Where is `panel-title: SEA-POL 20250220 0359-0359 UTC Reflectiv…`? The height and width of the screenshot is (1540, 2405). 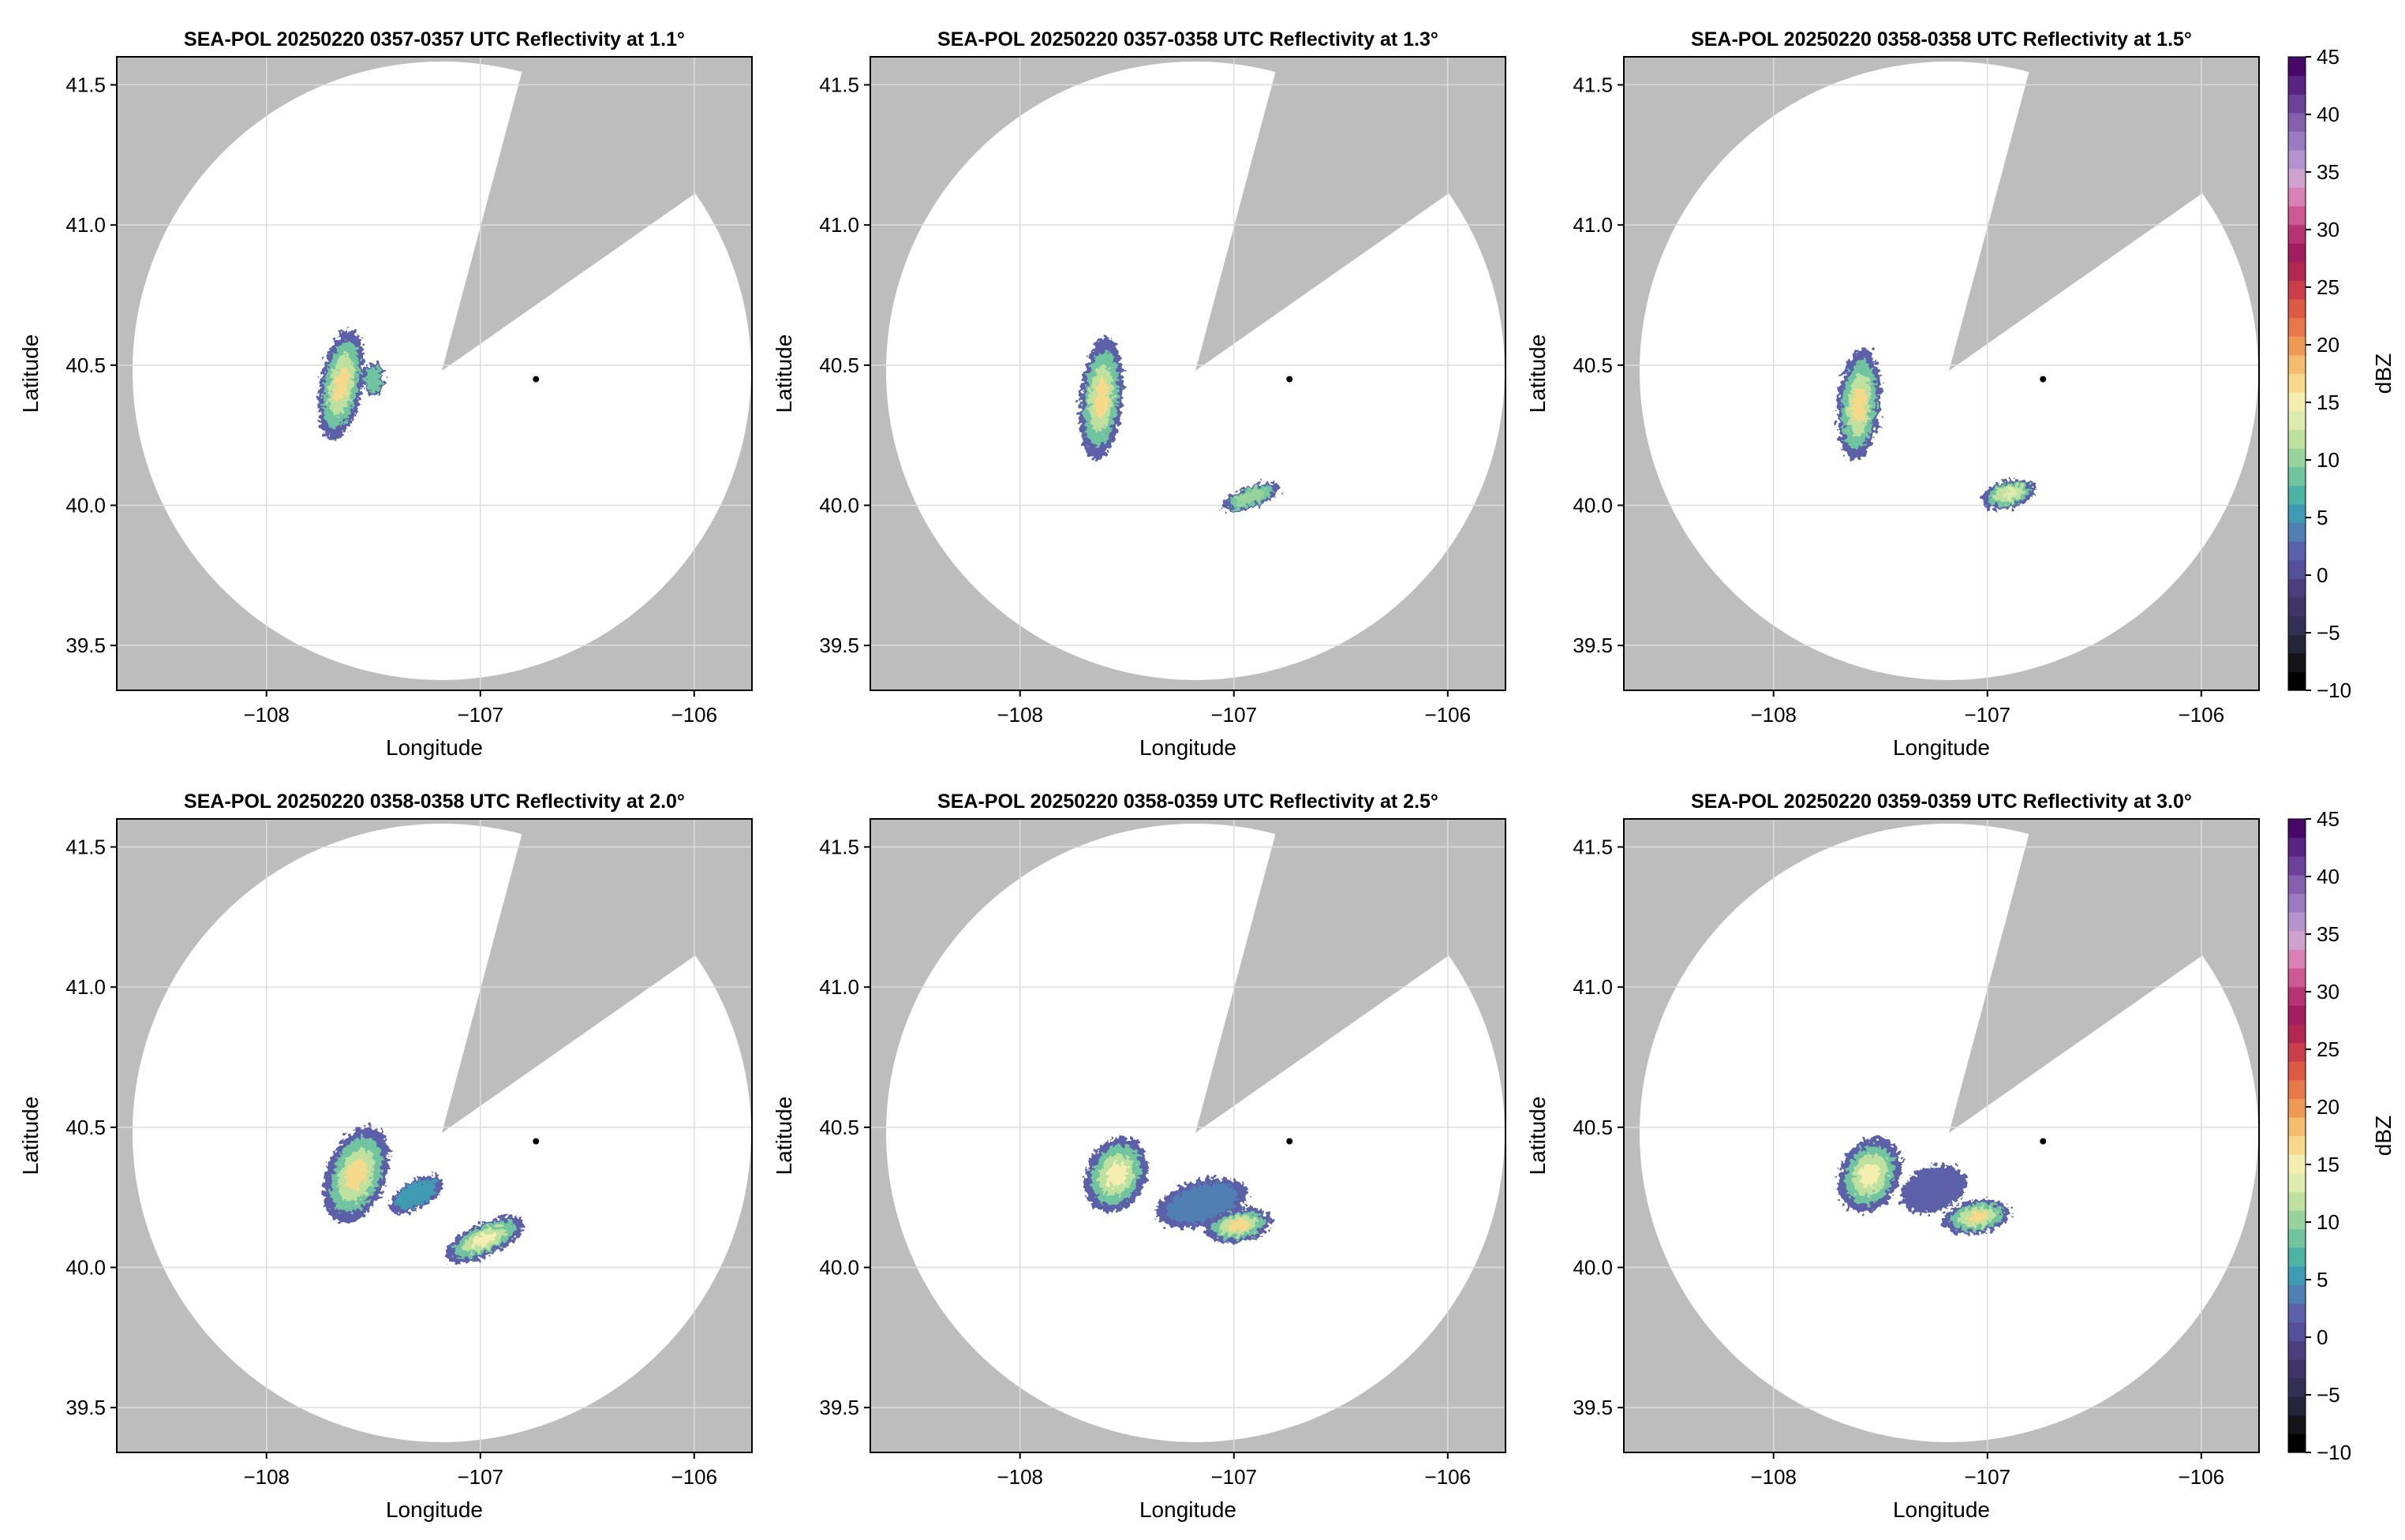
panel-title: SEA-POL 20250220 0359-0359 UTC Reflectiv… is located at coordinates (1942, 802).